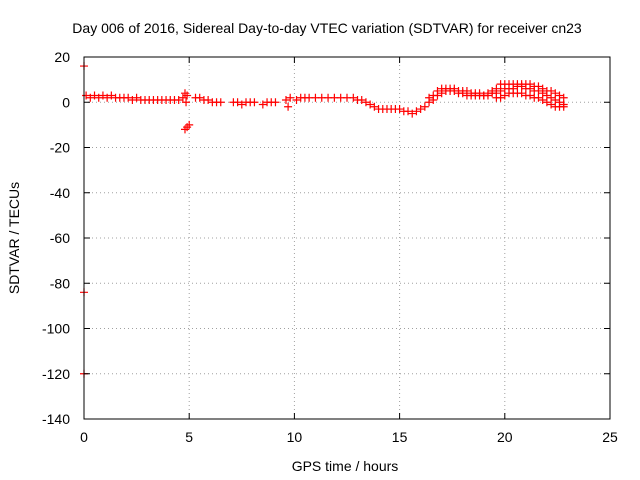 Image resolution: width=640 pixels, height=480 pixels. Describe the element at coordinates (295, 437) in the screenshot. I see `x-tick-label: 10` at that location.